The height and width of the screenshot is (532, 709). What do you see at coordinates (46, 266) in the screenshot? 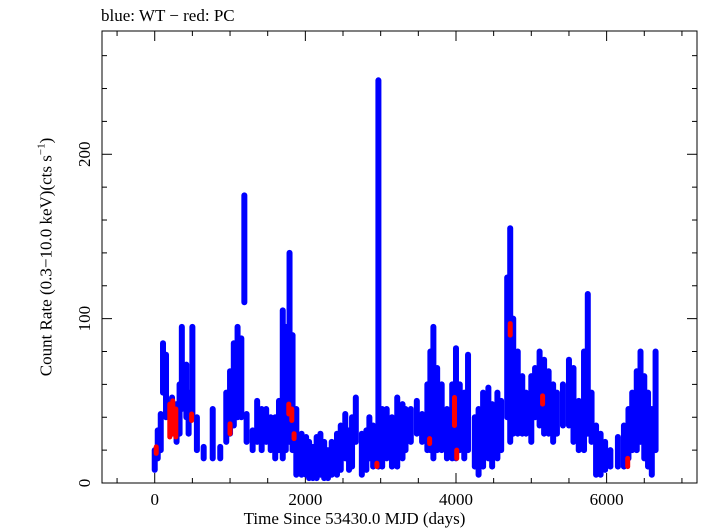
I see `y-axis-label-main: Count Rate (0.3−10.0 keV)(cts s` at bounding box center [46, 266].